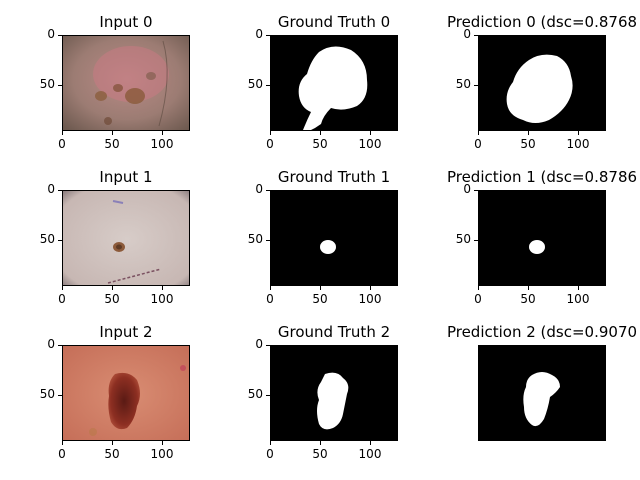 Image resolution: width=640 pixels, height=480 pixels. I want to click on subplot-title: Ground Truth 0, so click(334, 22).